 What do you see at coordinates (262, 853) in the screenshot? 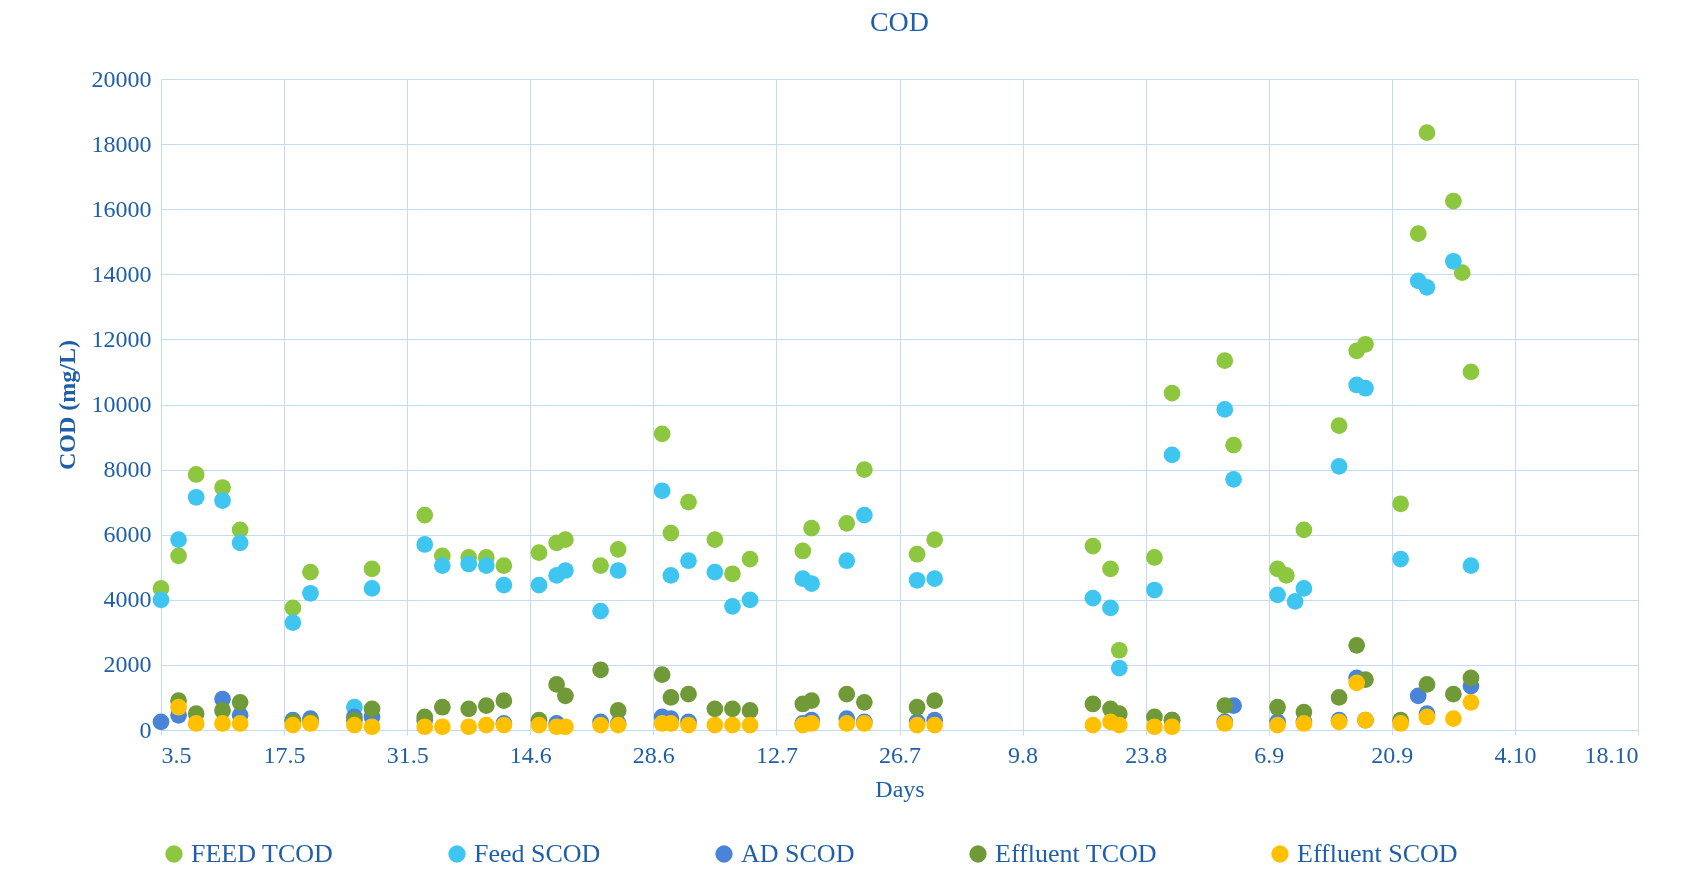
I see `legend-label: FEED TCOD` at bounding box center [262, 853].